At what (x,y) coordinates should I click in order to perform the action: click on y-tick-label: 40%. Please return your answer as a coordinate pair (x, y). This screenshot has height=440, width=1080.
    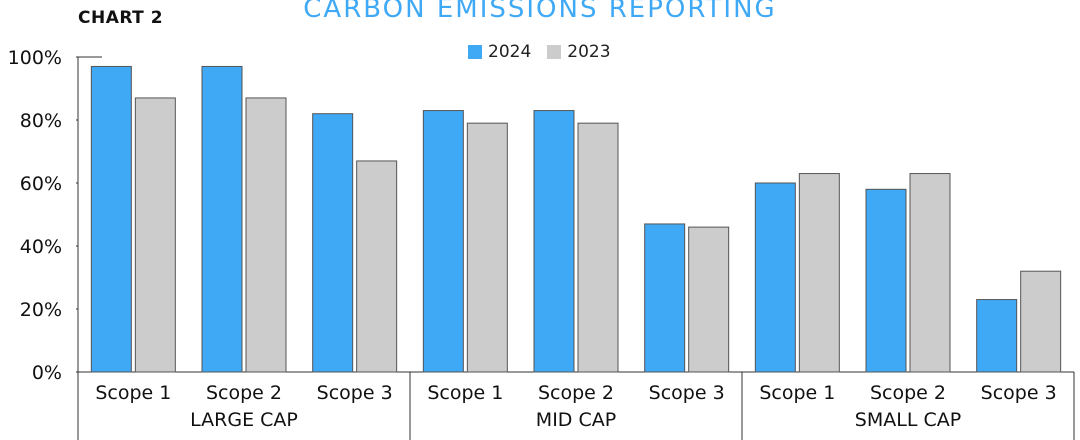
    Looking at the image, I should click on (41, 247).